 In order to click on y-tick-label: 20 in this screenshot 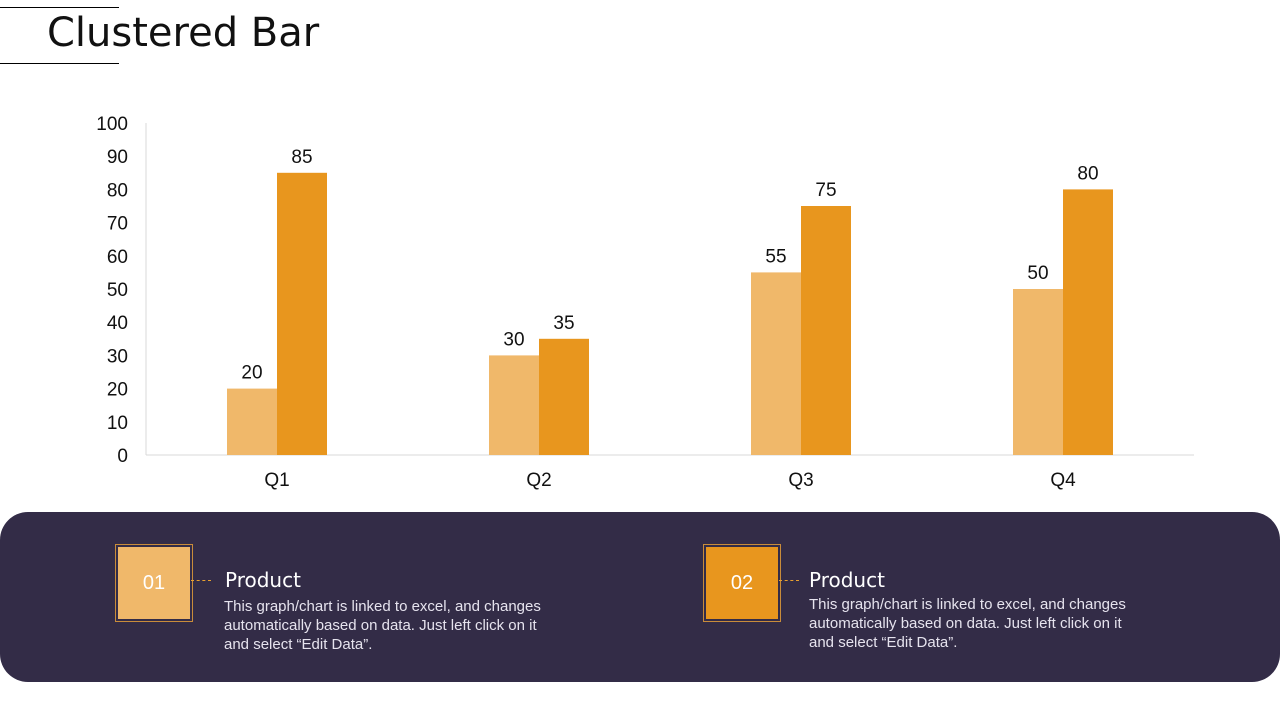, I will do `click(117, 390)`.